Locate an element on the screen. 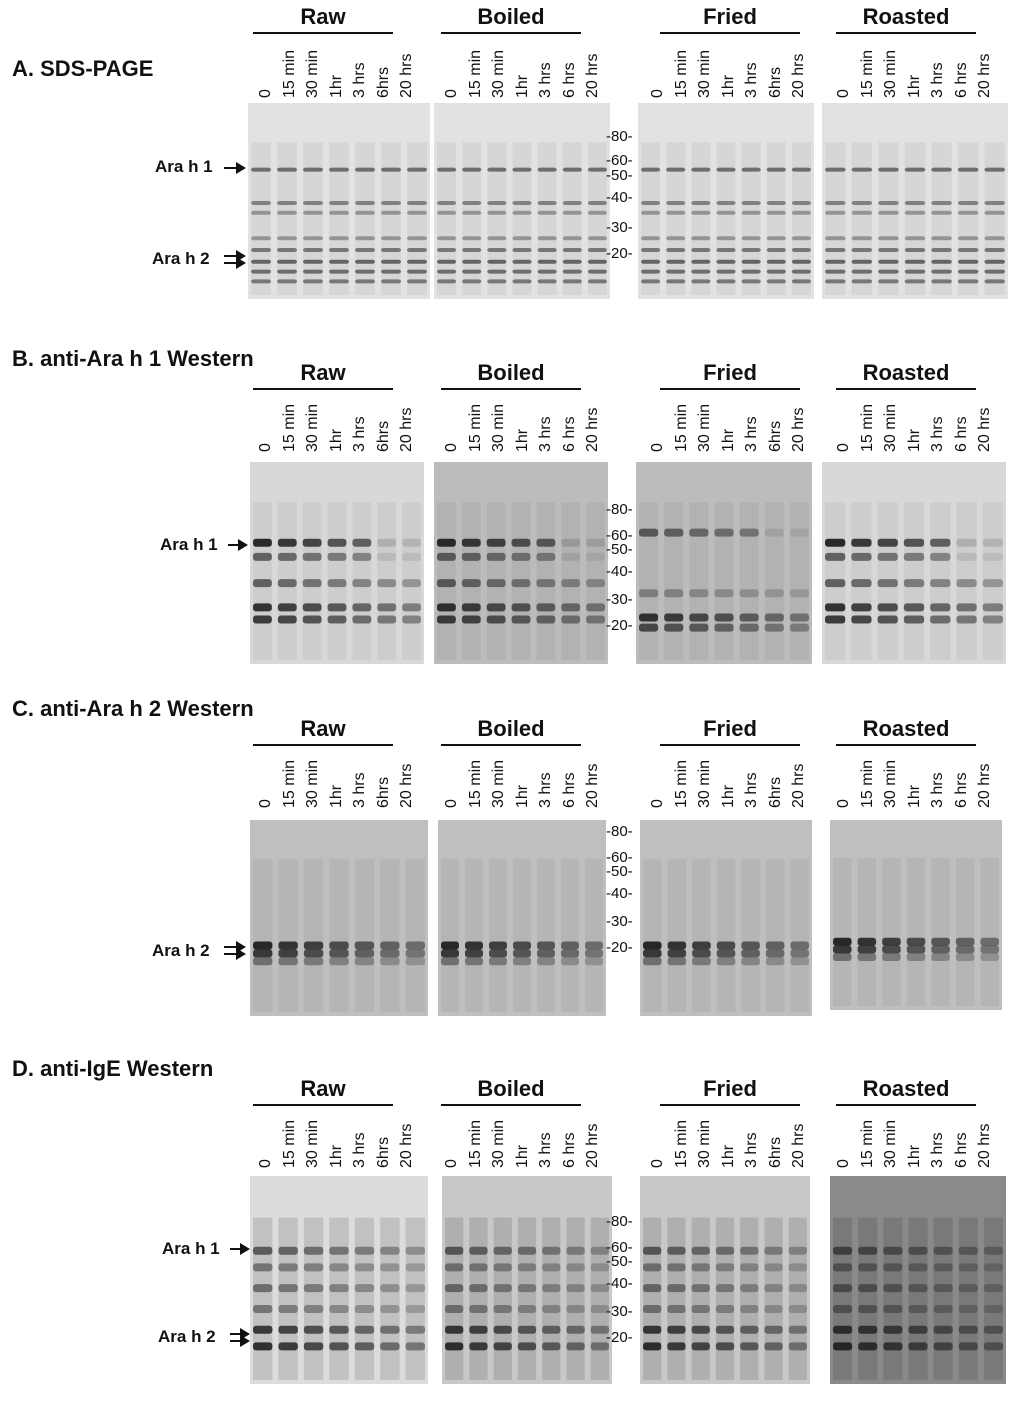 This screenshot has height=1403, width=1024. protein-label-ara-h2: Ara h 2 is located at coordinates (187, 1336).